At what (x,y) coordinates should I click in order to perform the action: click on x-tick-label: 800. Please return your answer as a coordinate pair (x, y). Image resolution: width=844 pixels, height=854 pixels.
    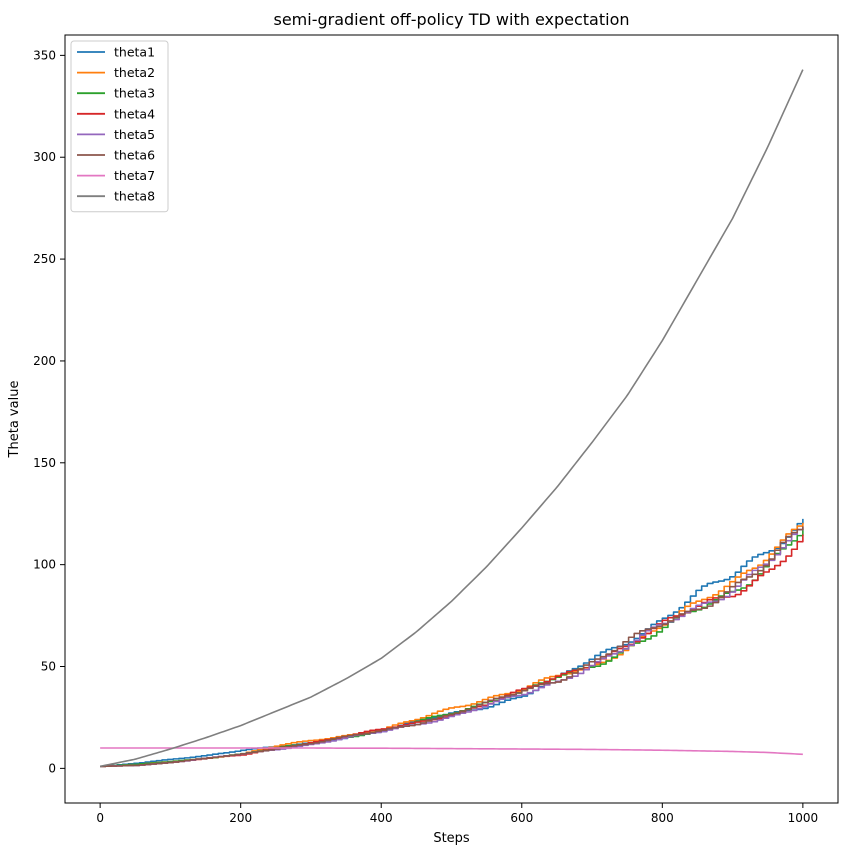
    Looking at the image, I should click on (662, 818).